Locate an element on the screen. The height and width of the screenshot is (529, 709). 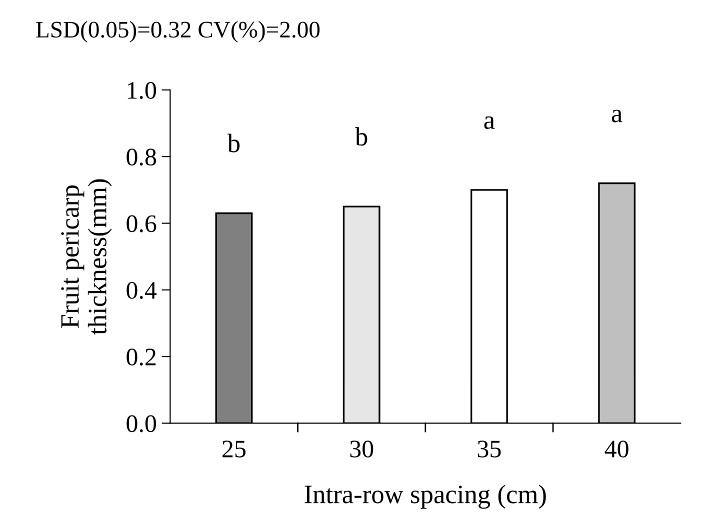
y-tick-label: 0.8 is located at coordinates (141, 157).